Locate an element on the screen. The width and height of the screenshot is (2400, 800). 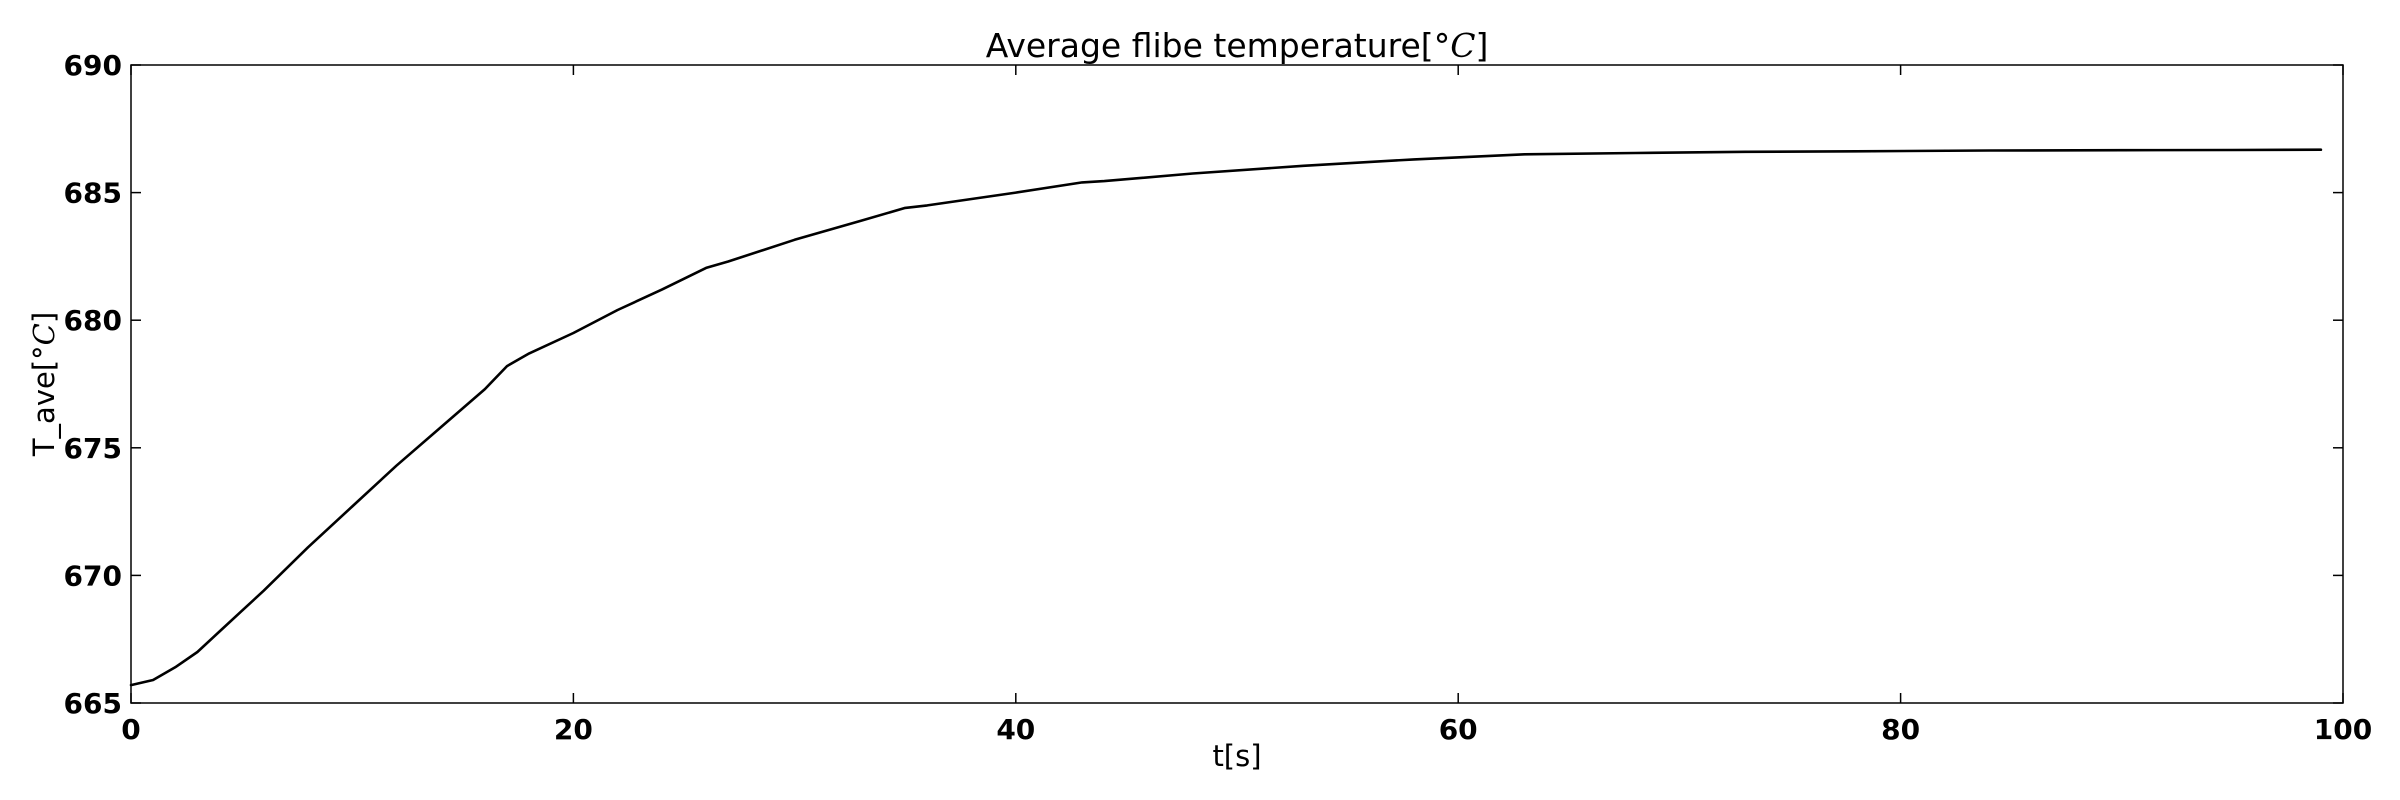
y-axis-label: T_ave[°C] is located at coordinates (44, 384).